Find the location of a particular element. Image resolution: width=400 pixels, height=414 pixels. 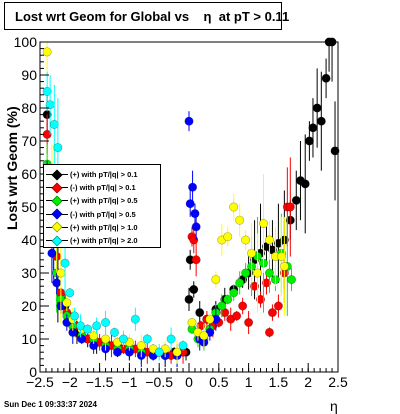

legend-label: (+) with pT/|q| > 1.0 is located at coordinates (104, 227).